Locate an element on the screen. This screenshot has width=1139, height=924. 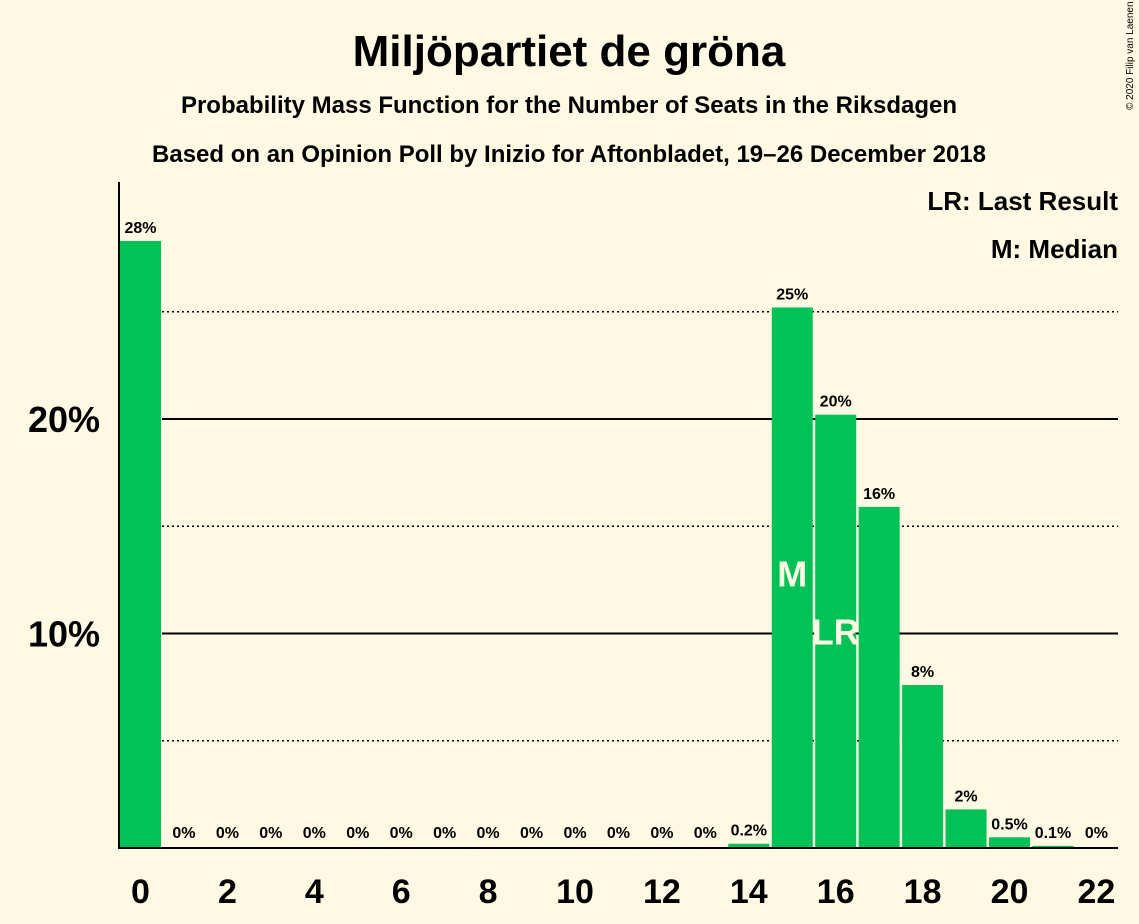
data-label: 8% is located at coordinates (922, 672).